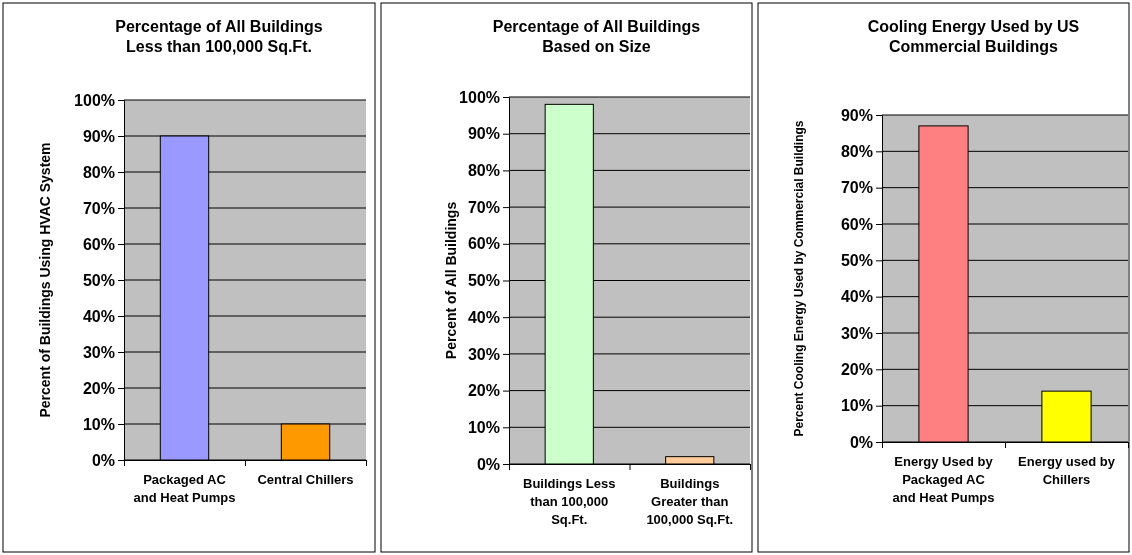 The image size is (1132, 555). What do you see at coordinates (690, 501) in the screenshot?
I see `x-tick-label: Buildings Greater than 100,000 Sq.Ft.` at bounding box center [690, 501].